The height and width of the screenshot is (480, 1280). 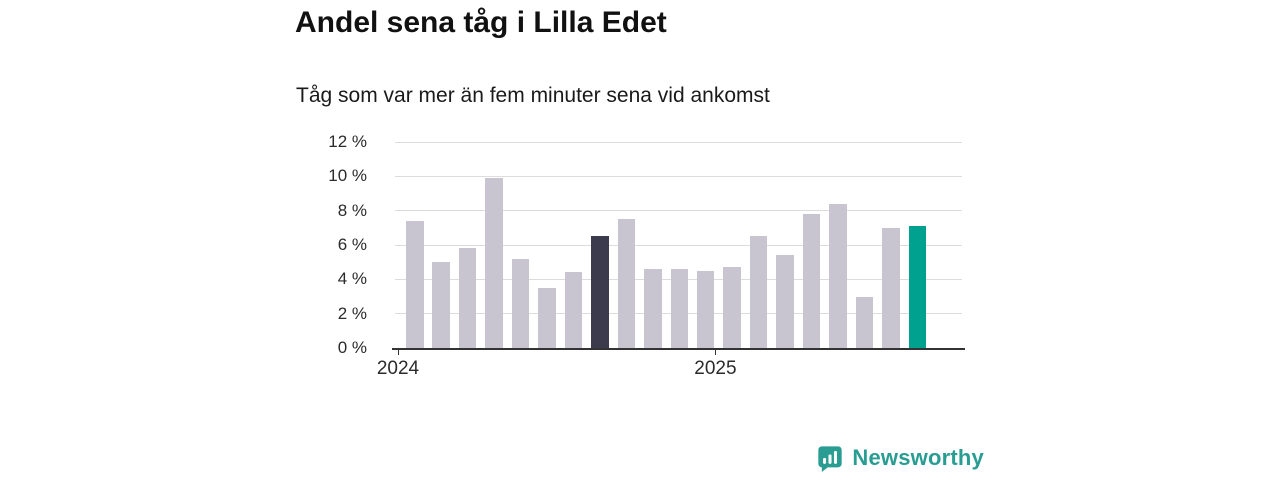 I want to click on newsworthy-logo: Newsworthy, so click(x=900, y=458).